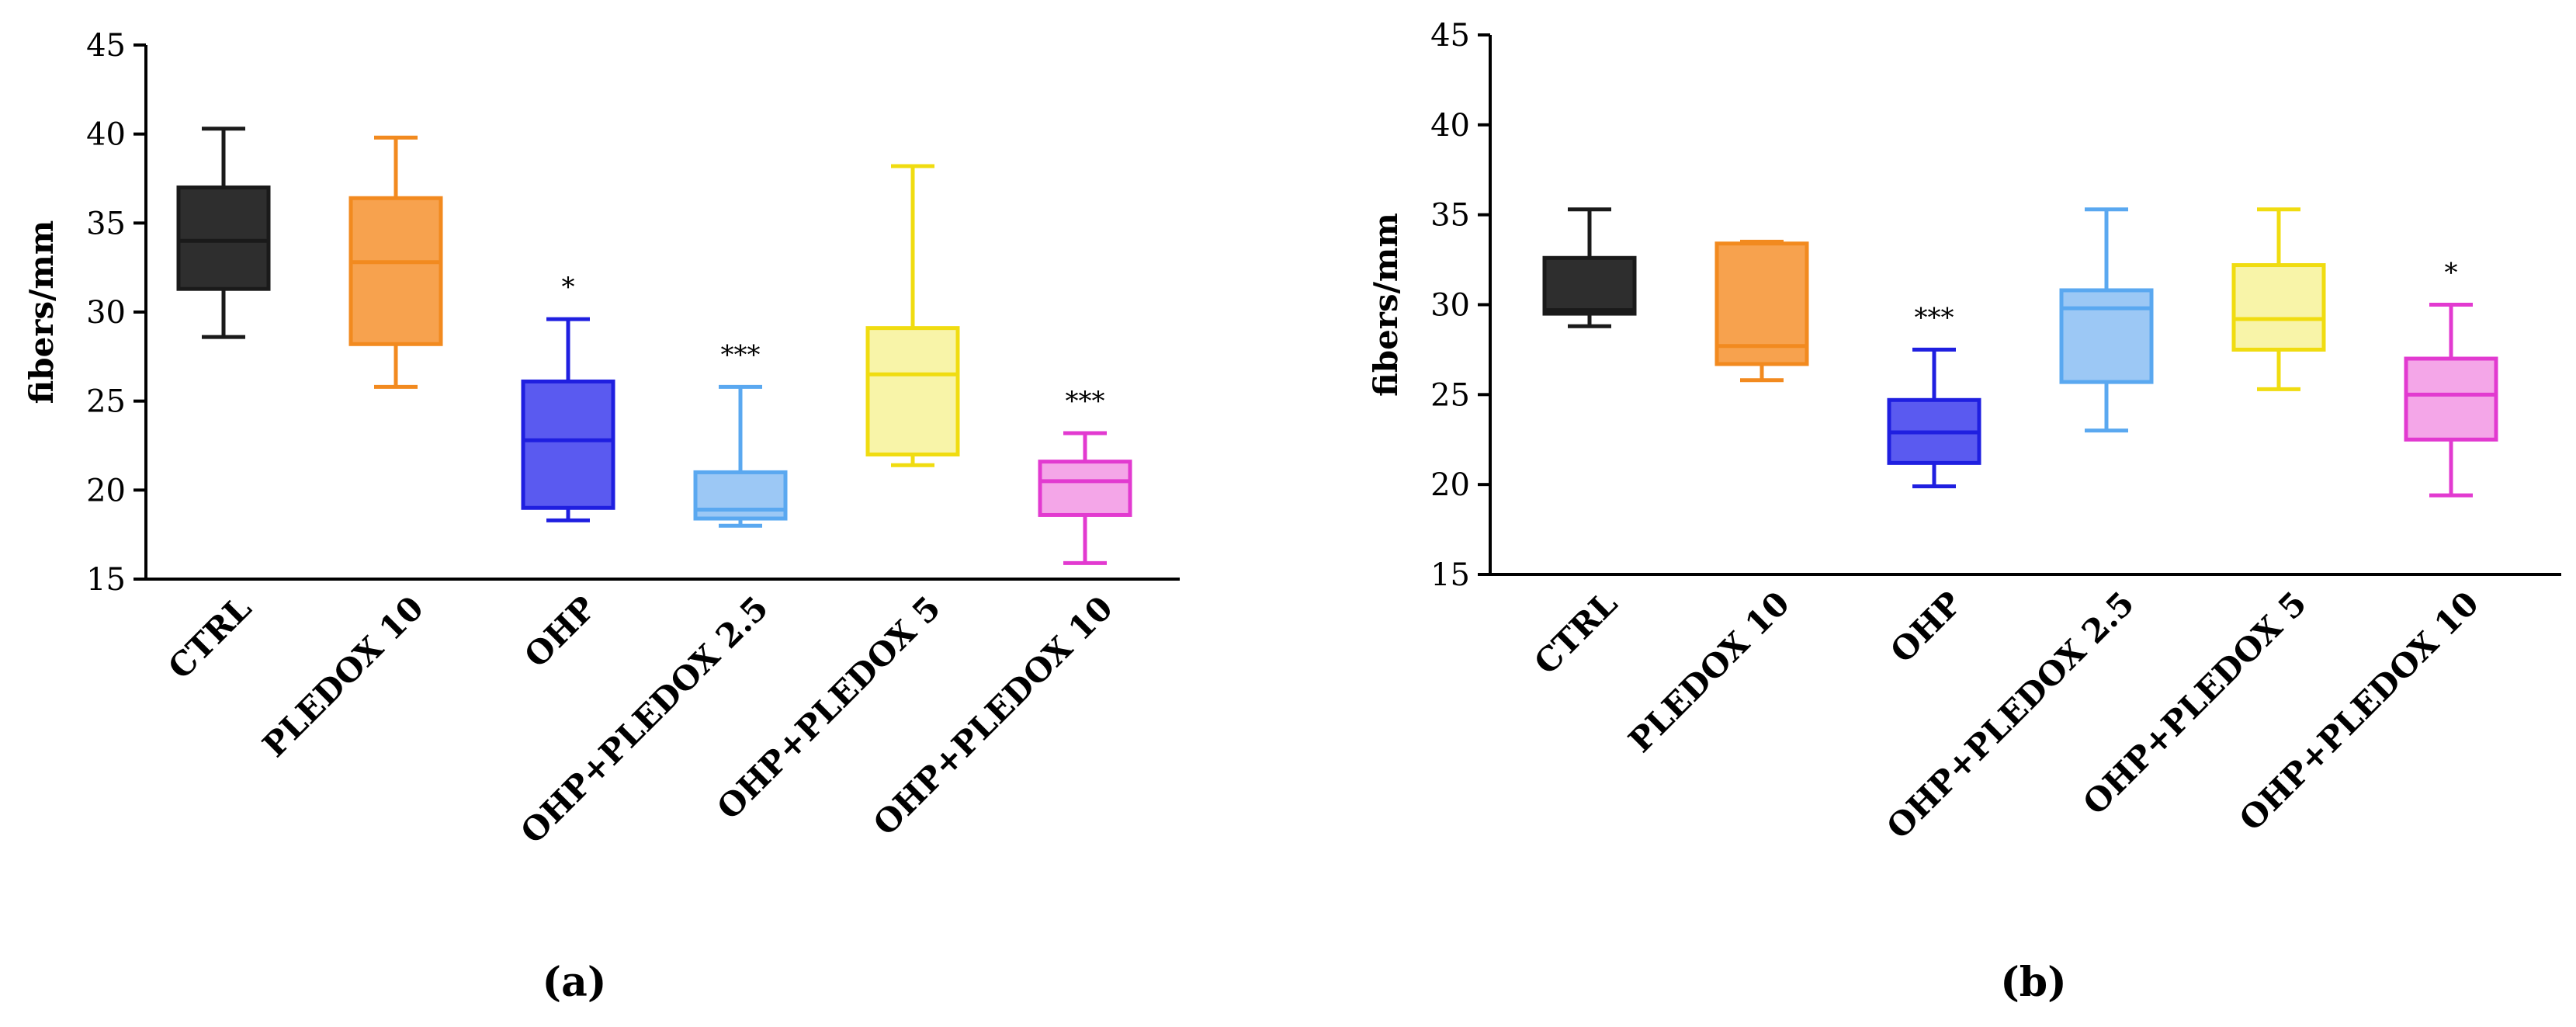  I want to click on box-ohp-pledox-2-5: ***, so click(740, 433).